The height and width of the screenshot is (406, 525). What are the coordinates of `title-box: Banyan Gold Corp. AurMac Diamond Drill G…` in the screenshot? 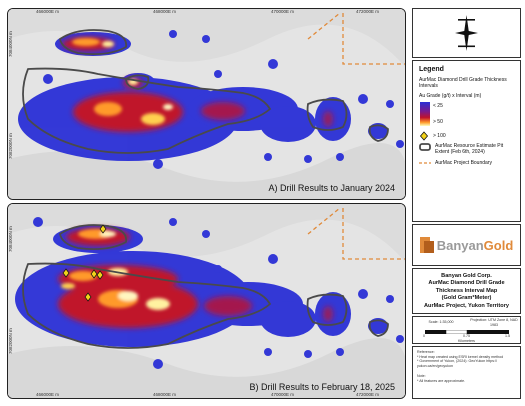 It's located at (466, 291).